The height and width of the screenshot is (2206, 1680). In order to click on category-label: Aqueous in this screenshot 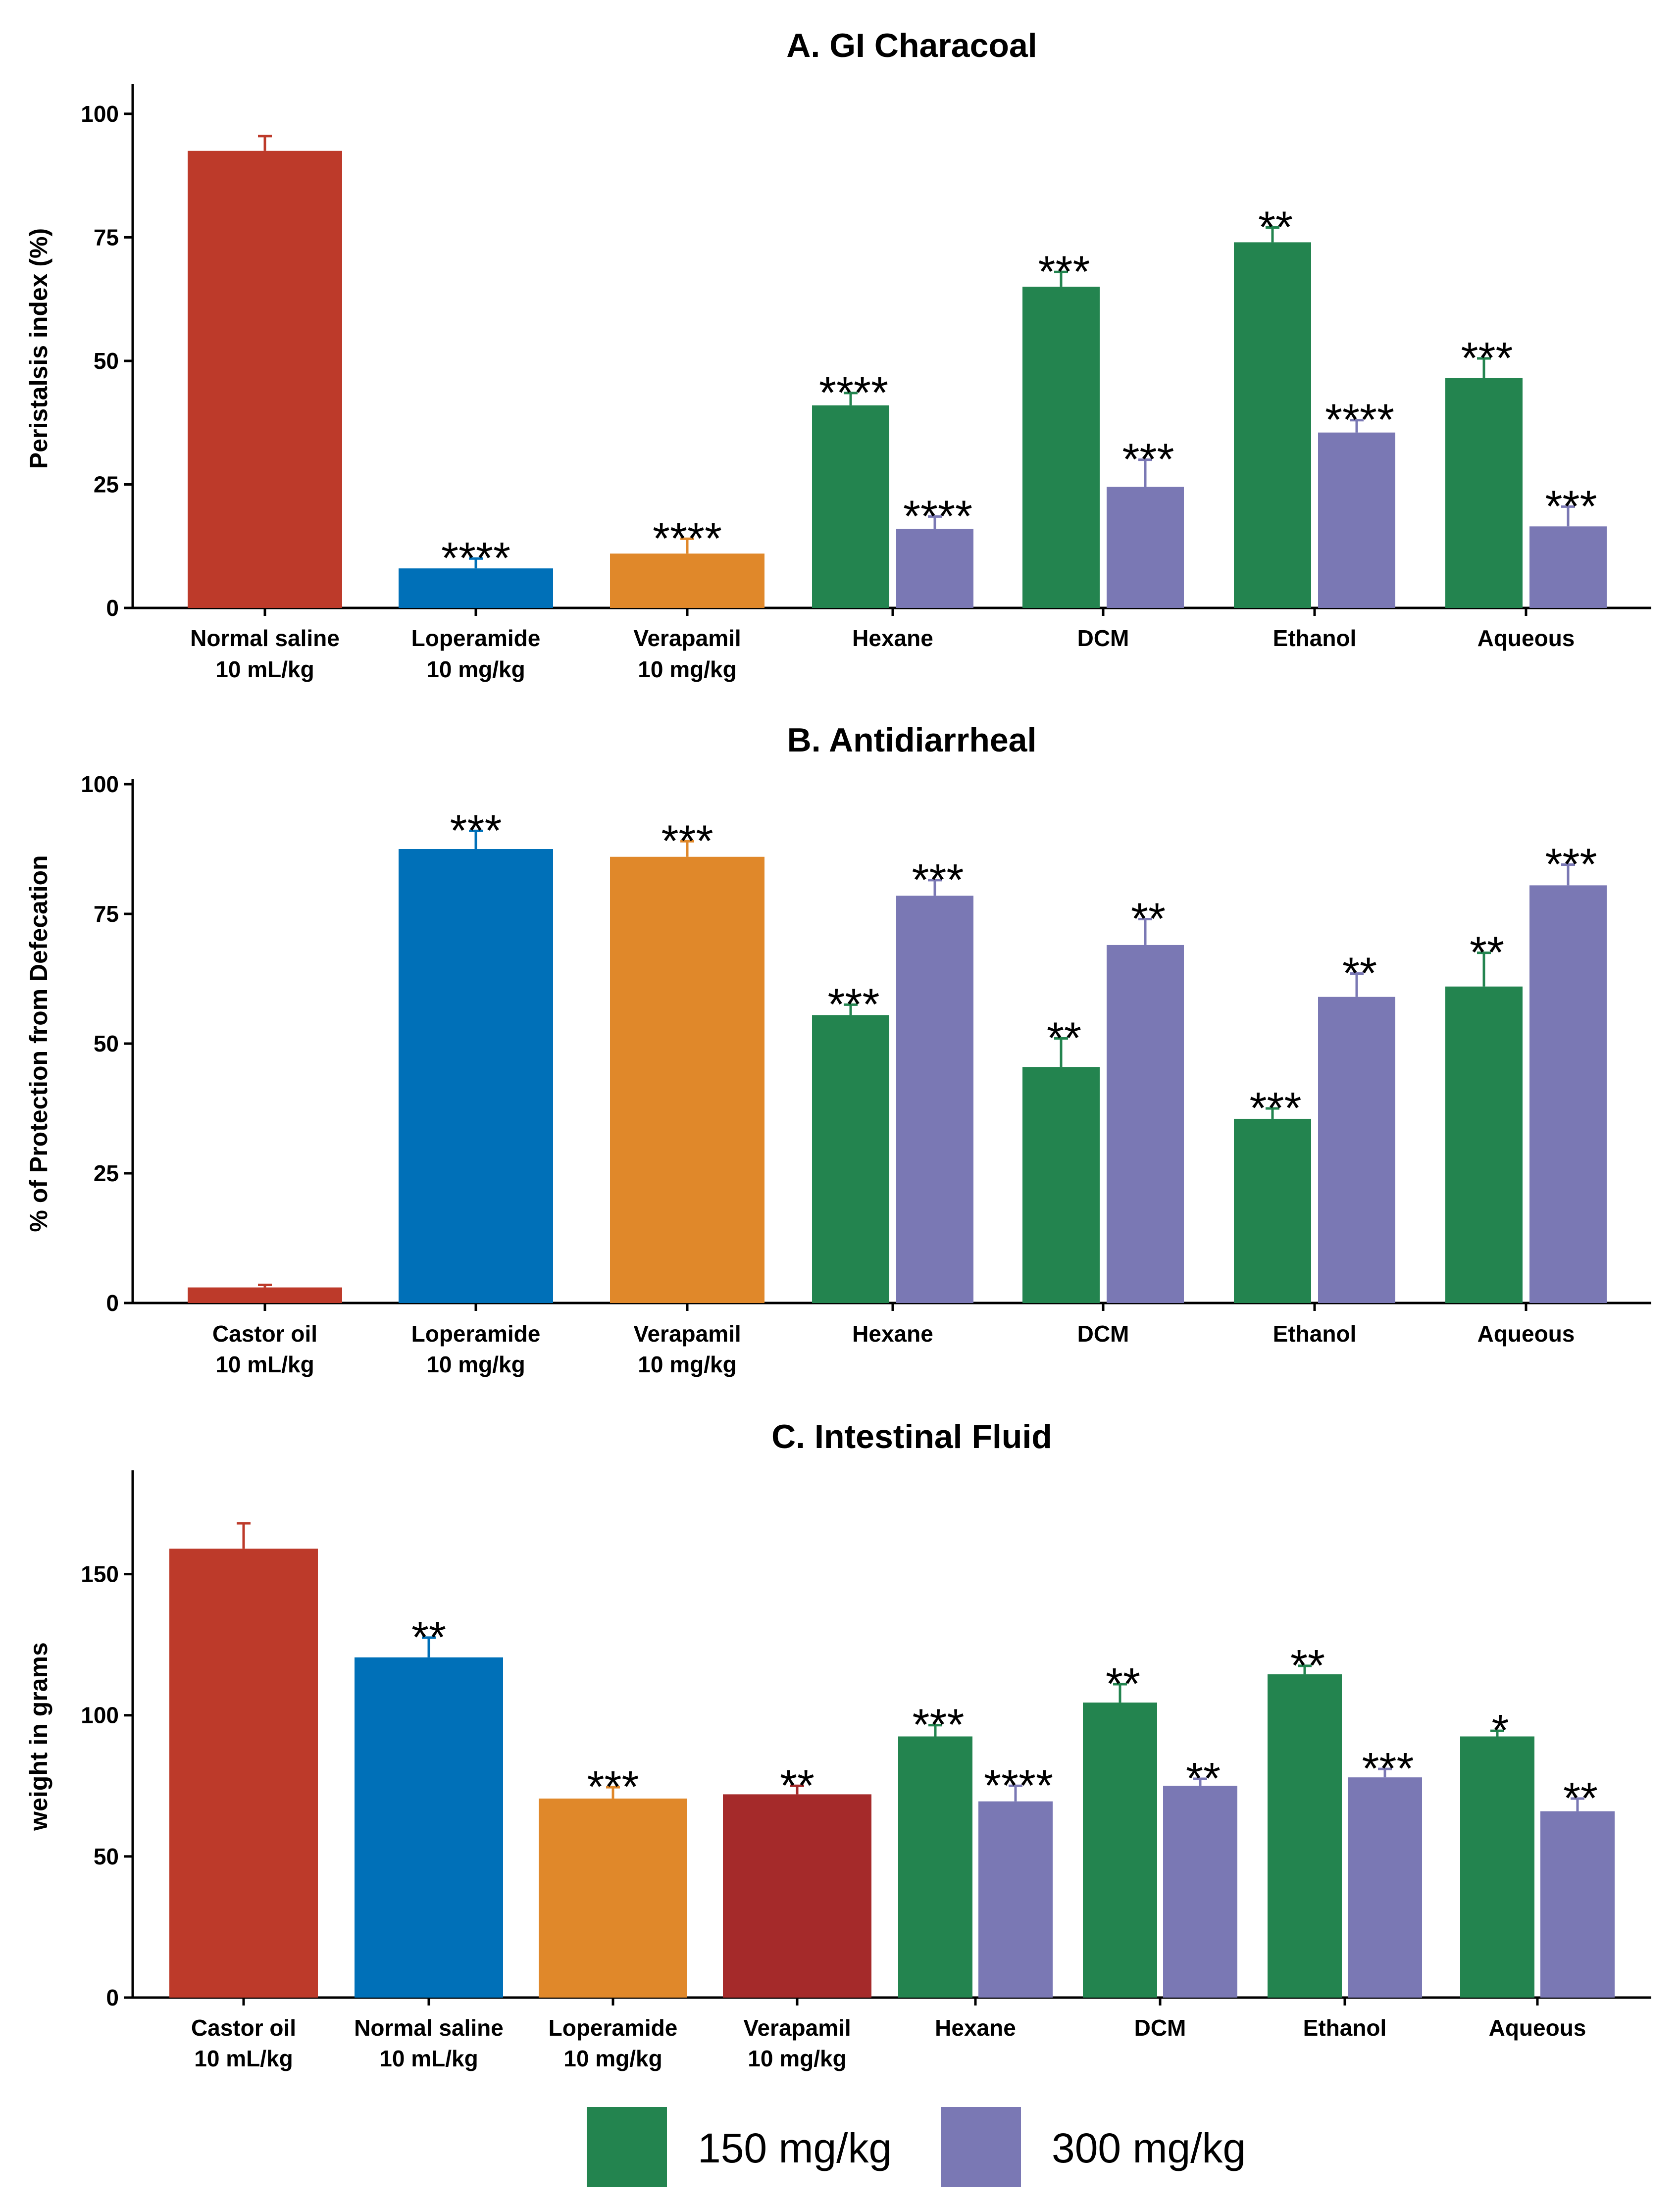, I will do `click(1526, 1334)`.